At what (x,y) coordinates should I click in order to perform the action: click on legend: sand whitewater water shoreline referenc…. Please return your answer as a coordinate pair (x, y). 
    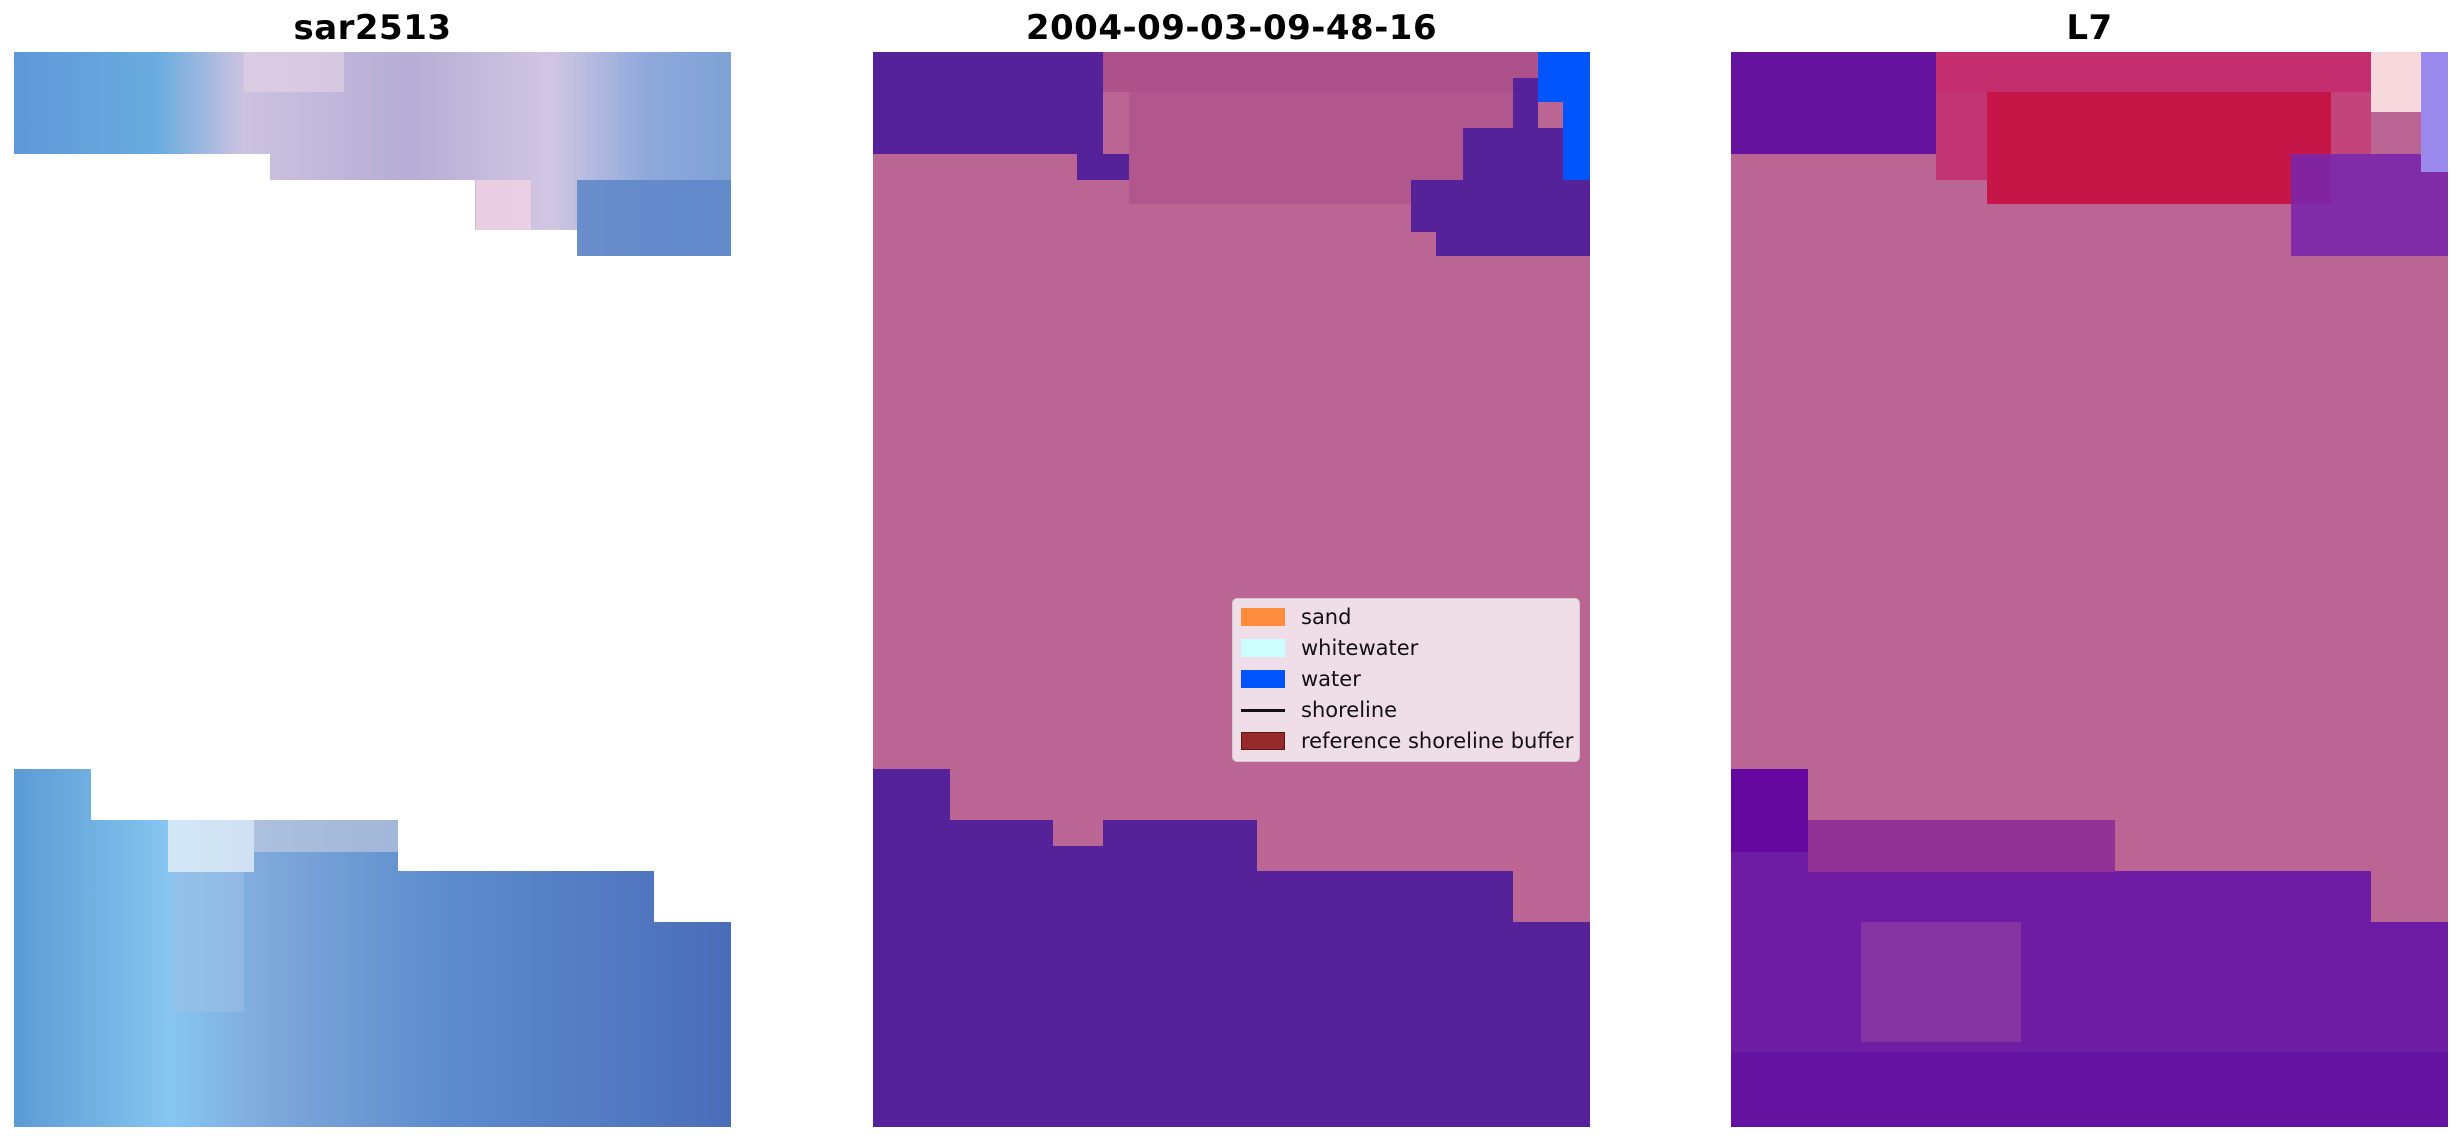
    Looking at the image, I should click on (1406, 680).